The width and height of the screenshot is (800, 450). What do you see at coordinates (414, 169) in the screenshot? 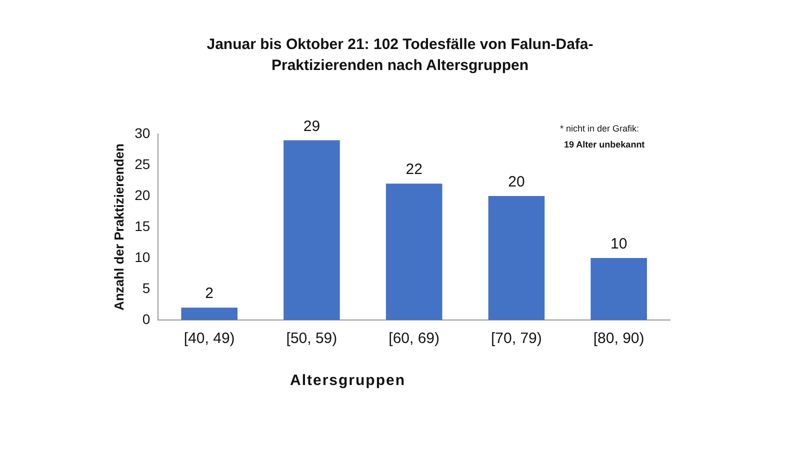
I see `data-label: 22` at bounding box center [414, 169].